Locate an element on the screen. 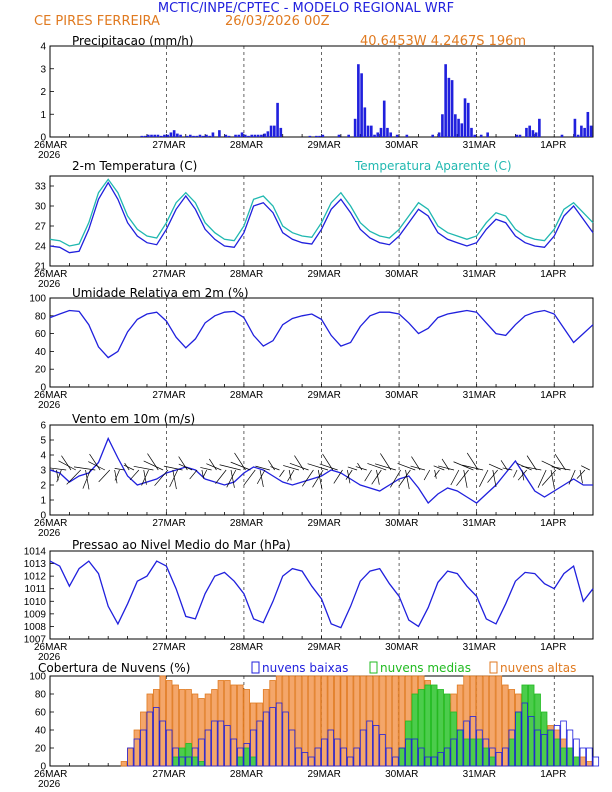 Image resolution: width=612 pixels, height=792 pixels. rh-ytick-label: 80 is located at coordinates (41, 316).